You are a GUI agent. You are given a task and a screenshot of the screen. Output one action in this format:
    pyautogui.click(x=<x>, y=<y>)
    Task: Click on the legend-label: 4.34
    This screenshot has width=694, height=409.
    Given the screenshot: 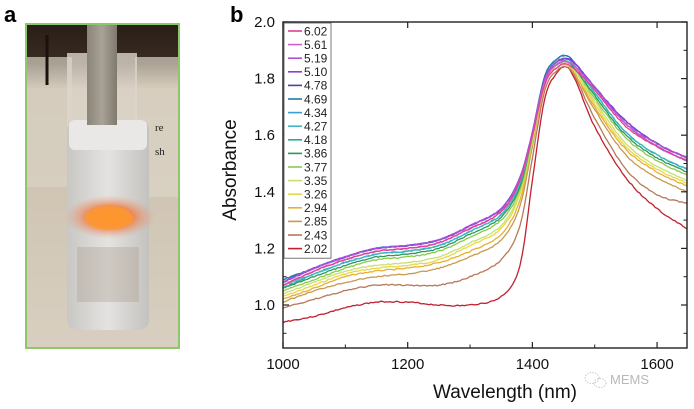 What is the action you would take?
    pyautogui.click(x=316, y=113)
    